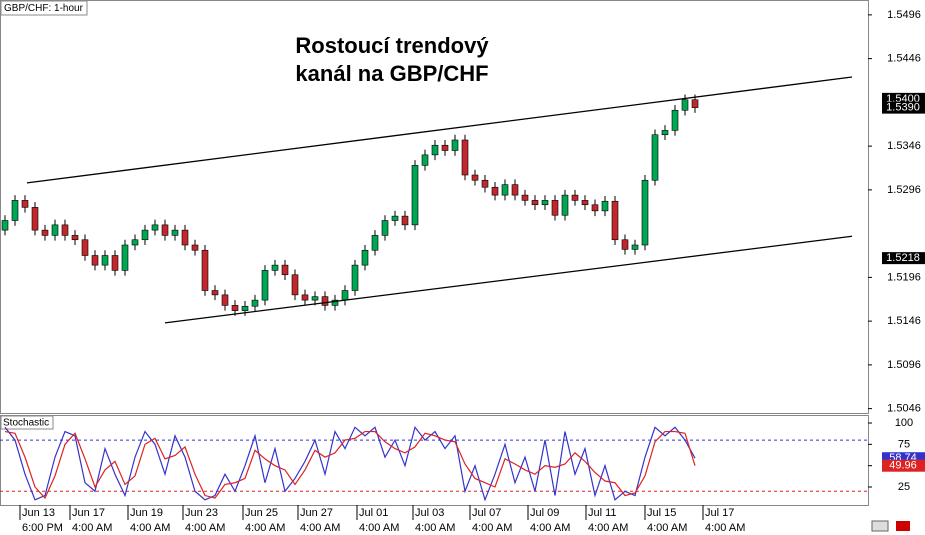 The image size is (925, 535). What do you see at coordinates (201, 513) in the screenshot?
I see `x-tick-label: Jun 23` at bounding box center [201, 513].